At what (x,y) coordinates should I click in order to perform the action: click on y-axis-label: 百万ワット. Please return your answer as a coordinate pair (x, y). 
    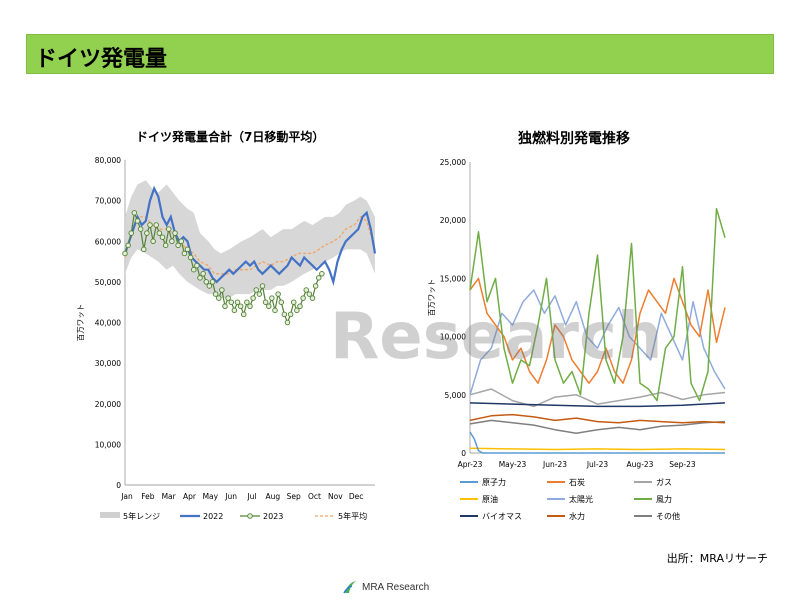
    Looking at the image, I should click on (431, 298).